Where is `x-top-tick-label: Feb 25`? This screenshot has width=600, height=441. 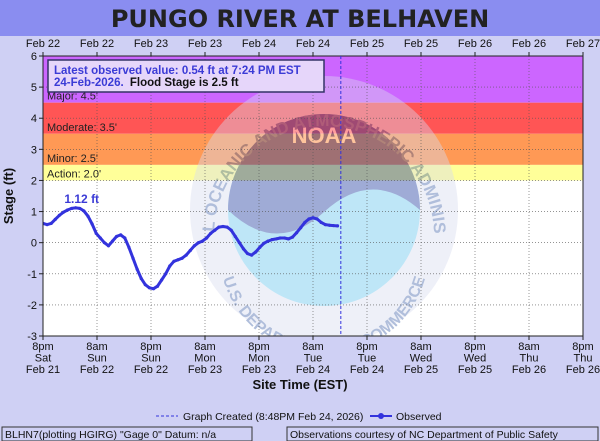 x-top-tick-label: Feb 25 is located at coordinates (367, 44).